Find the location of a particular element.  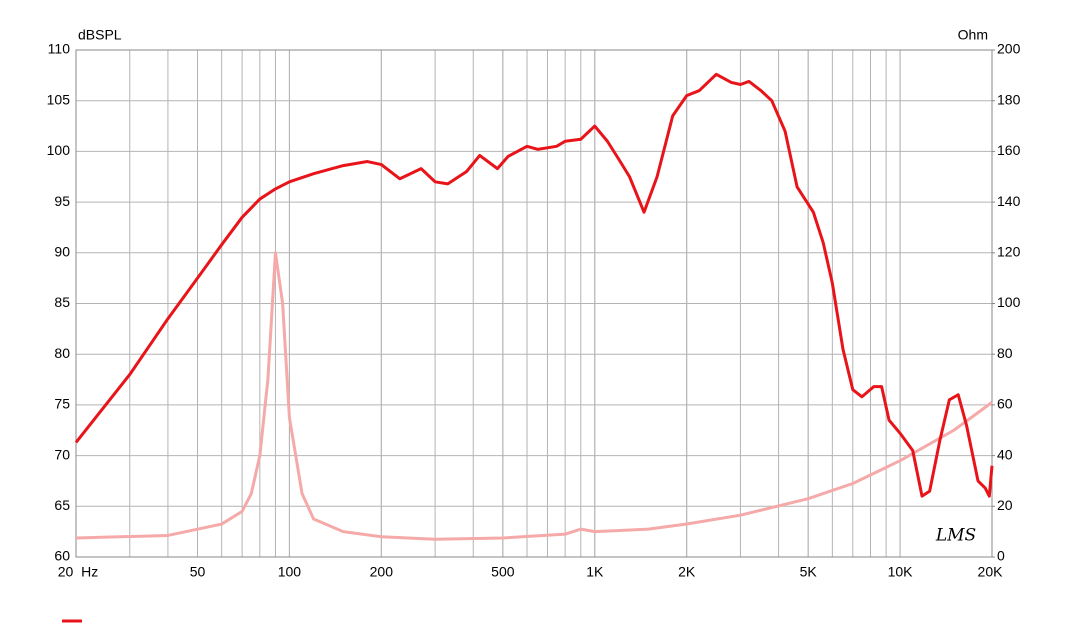

y-tick-label: 95 is located at coordinates (62, 201).